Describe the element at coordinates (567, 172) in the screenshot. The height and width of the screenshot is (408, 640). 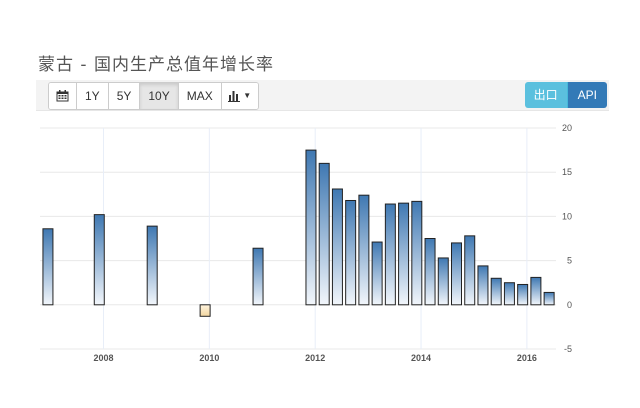
I see `y-tick-label: 15` at that location.